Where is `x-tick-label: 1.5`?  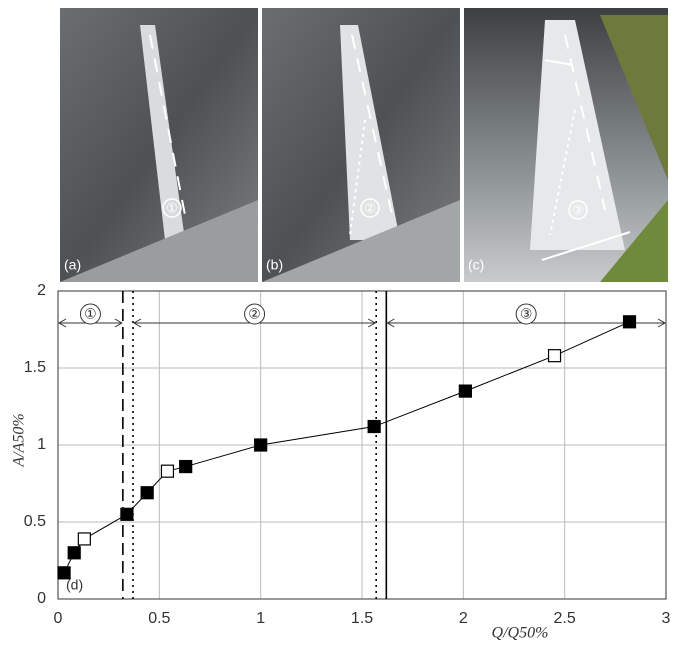 x-tick-label: 1.5 is located at coordinates (362, 618).